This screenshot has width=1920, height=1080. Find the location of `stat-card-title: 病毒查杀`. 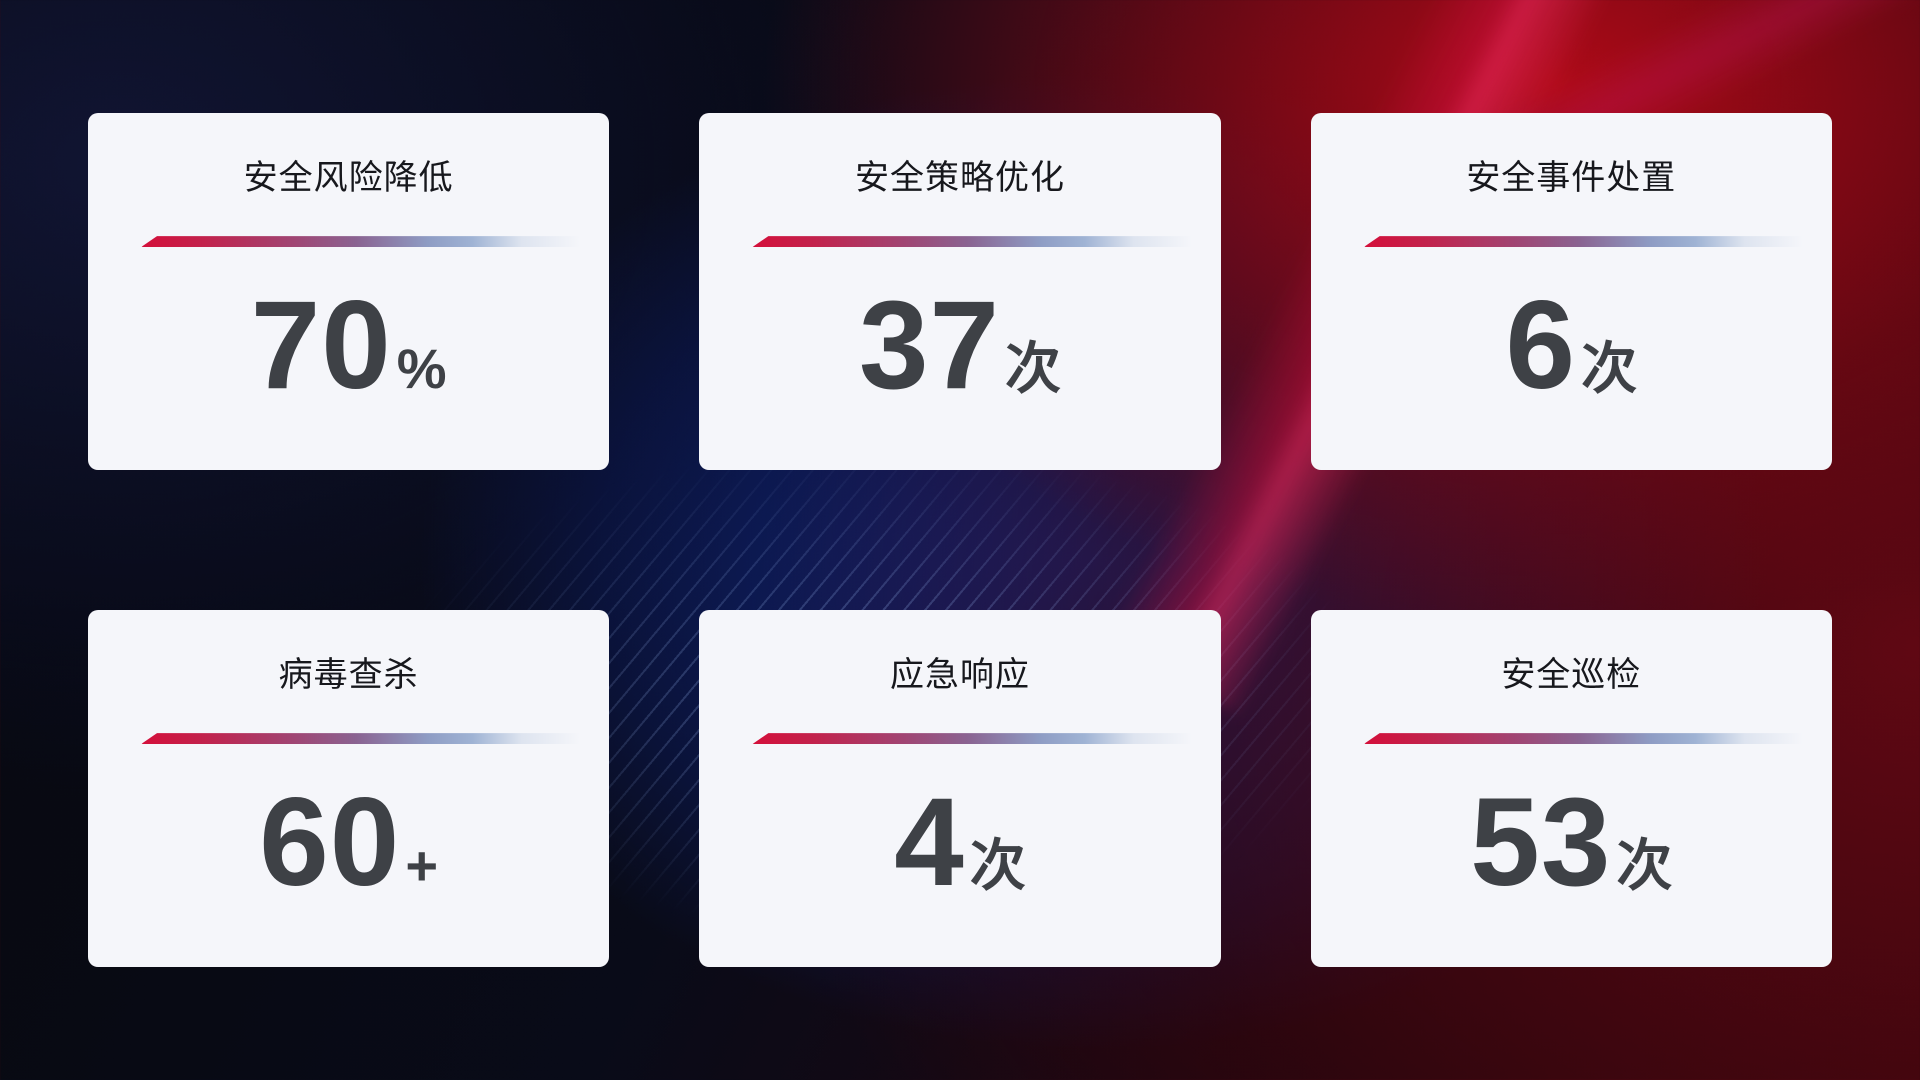

stat-card-title: 病毒查杀 is located at coordinates (348, 675).